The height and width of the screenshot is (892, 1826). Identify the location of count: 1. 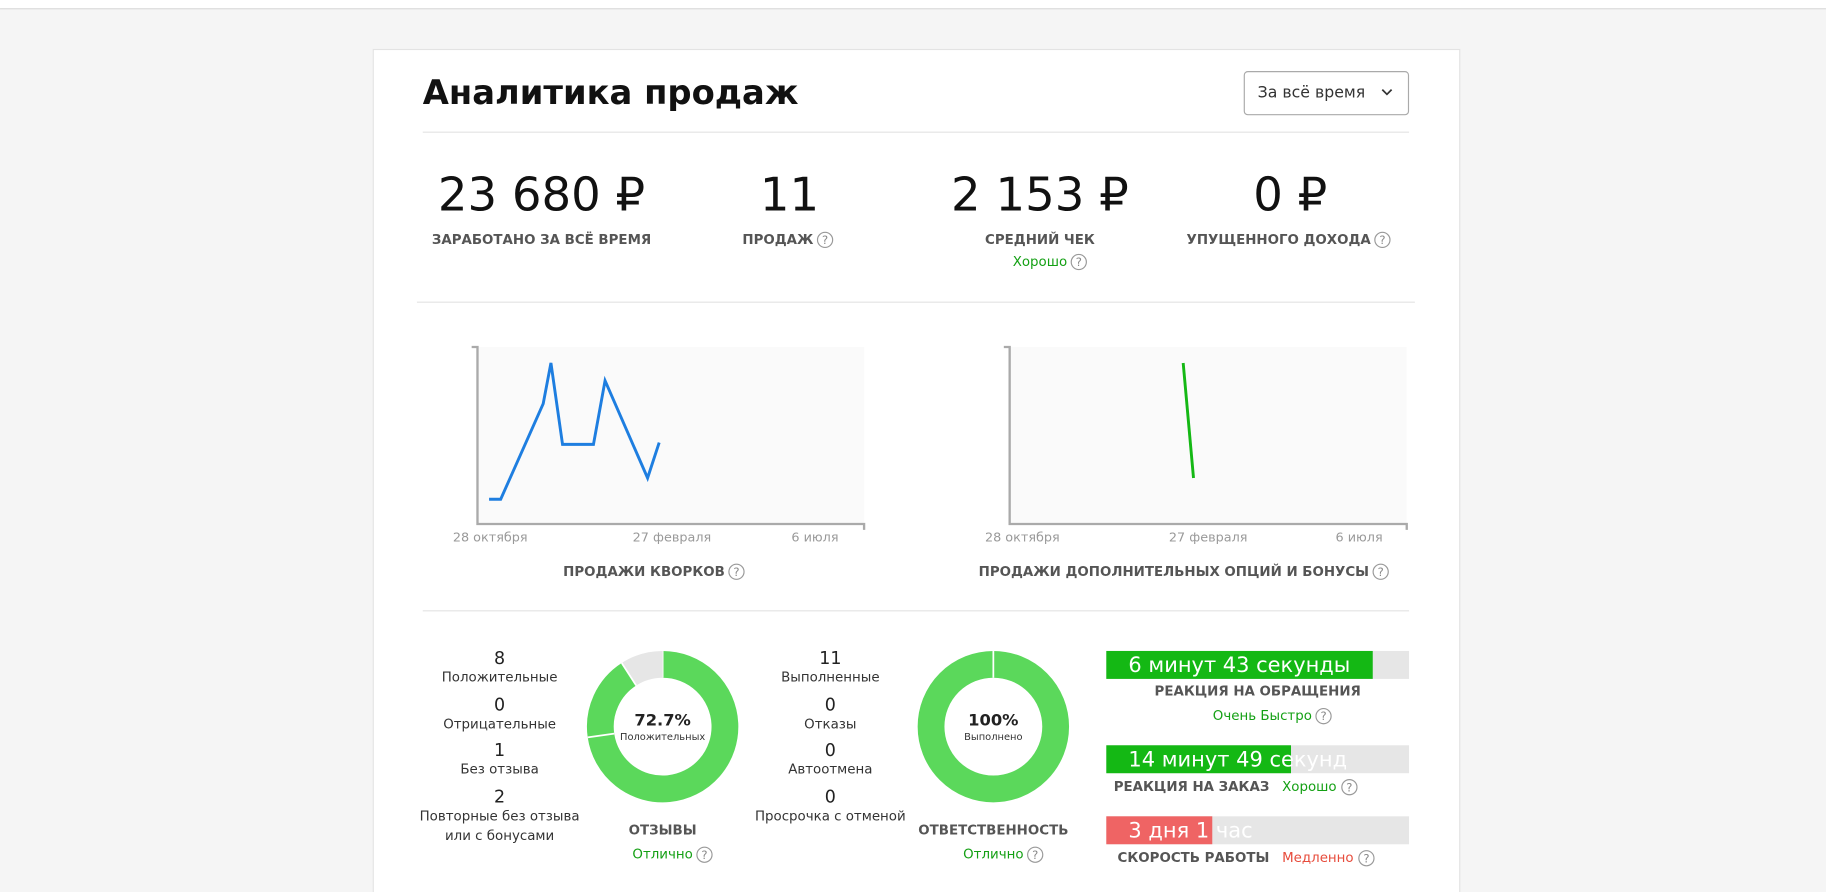
(499, 751).